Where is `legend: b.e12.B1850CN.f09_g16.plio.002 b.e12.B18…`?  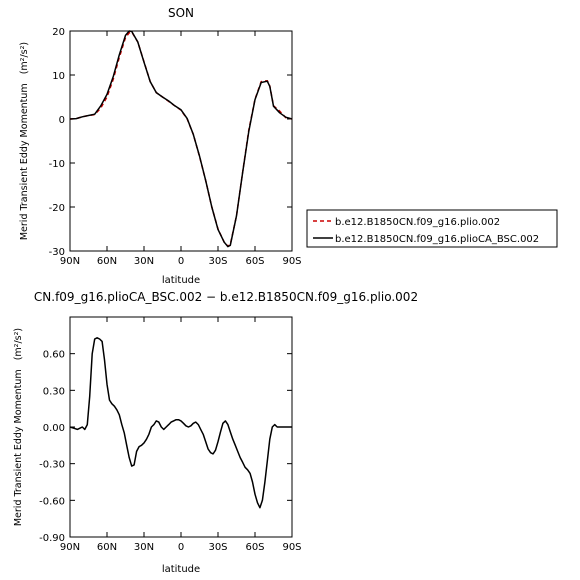 legend: b.e12.B1850CN.f09_g16.plio.002 b.e12.B18… is located at coordinates (432, 228).